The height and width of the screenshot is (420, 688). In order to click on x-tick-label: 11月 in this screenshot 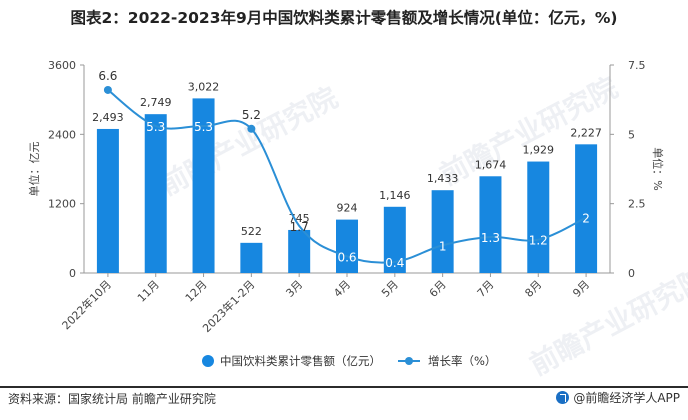, I will do `click(148, 291)`.